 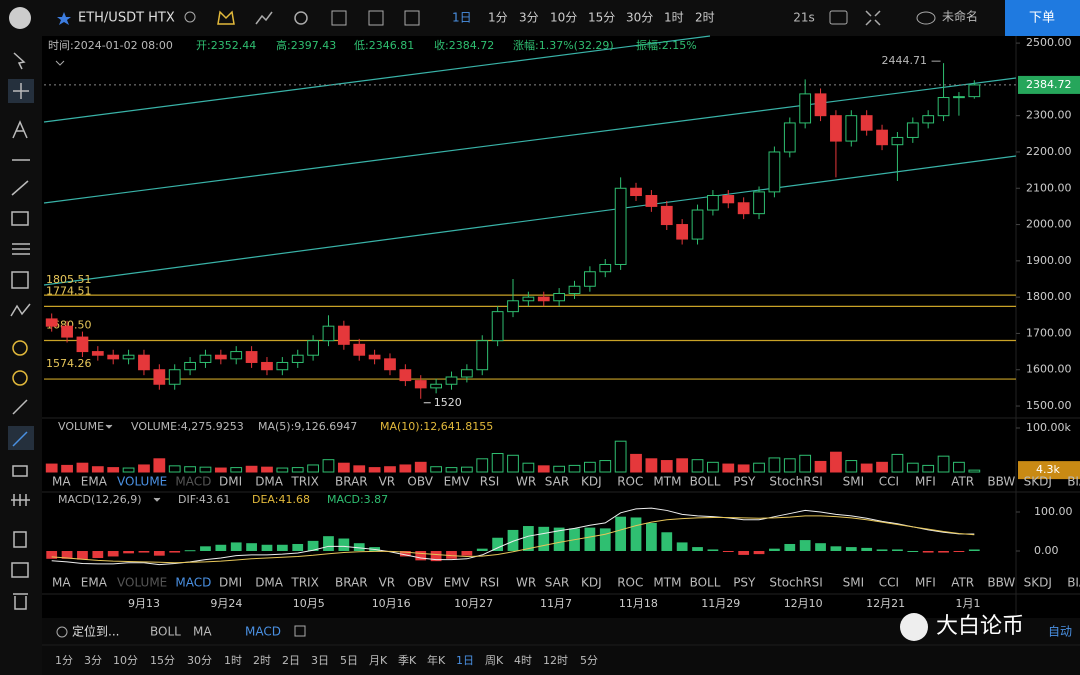 What do you see at coordinates (199, 660) in the screenshot?
I see `timeframe: 30分` at bounding box center [199, 660].